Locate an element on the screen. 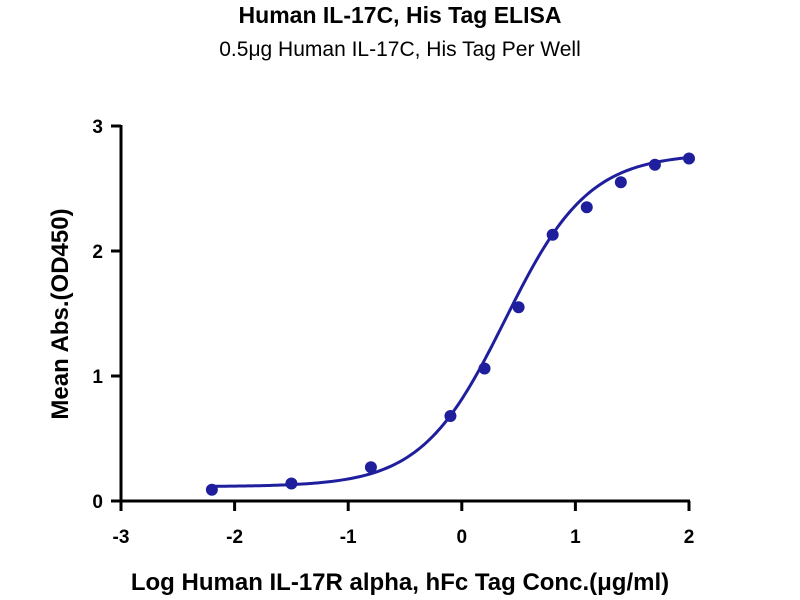  x-tick-label: -2 is located at coordinates (234, 537).